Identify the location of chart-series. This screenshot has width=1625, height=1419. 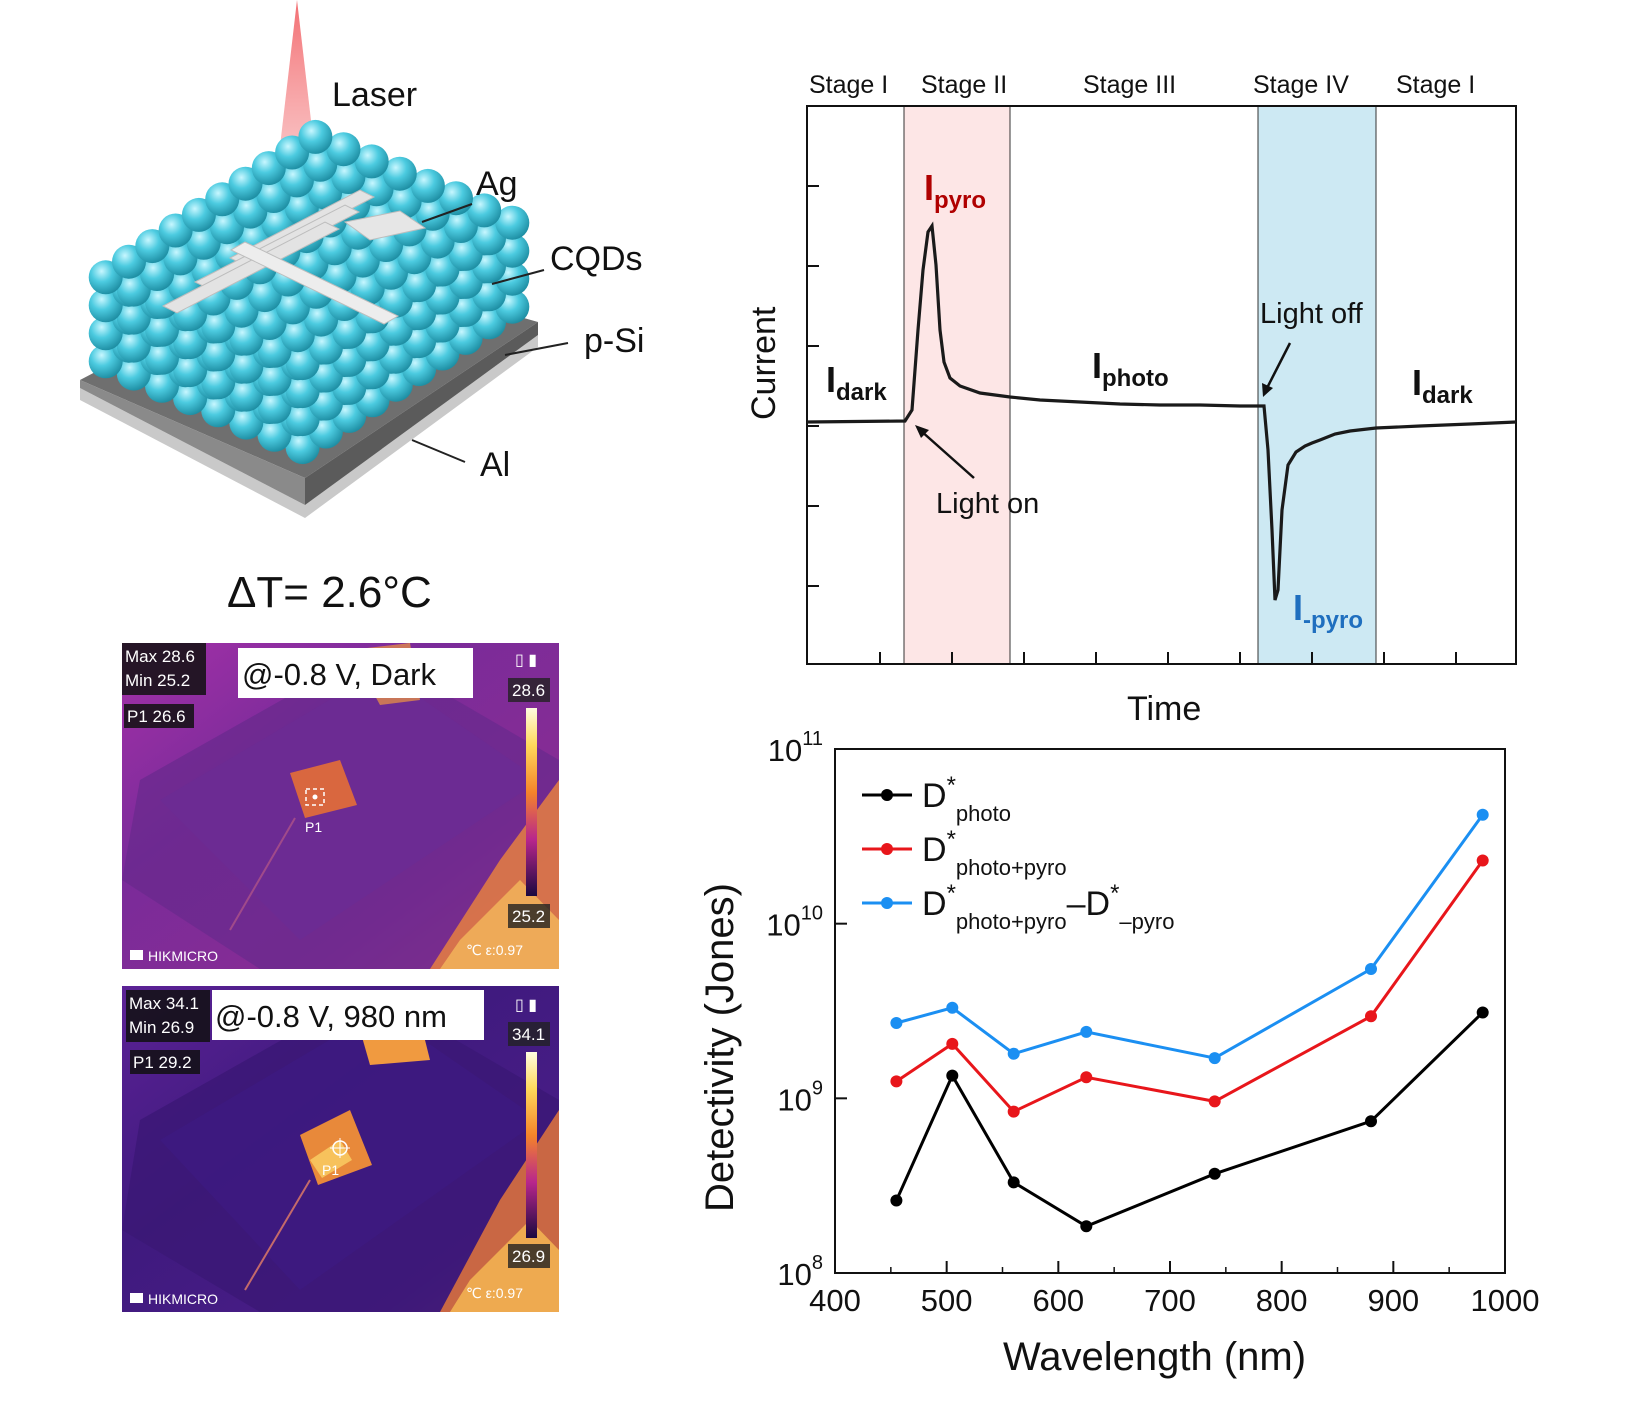
(1189, 1020).